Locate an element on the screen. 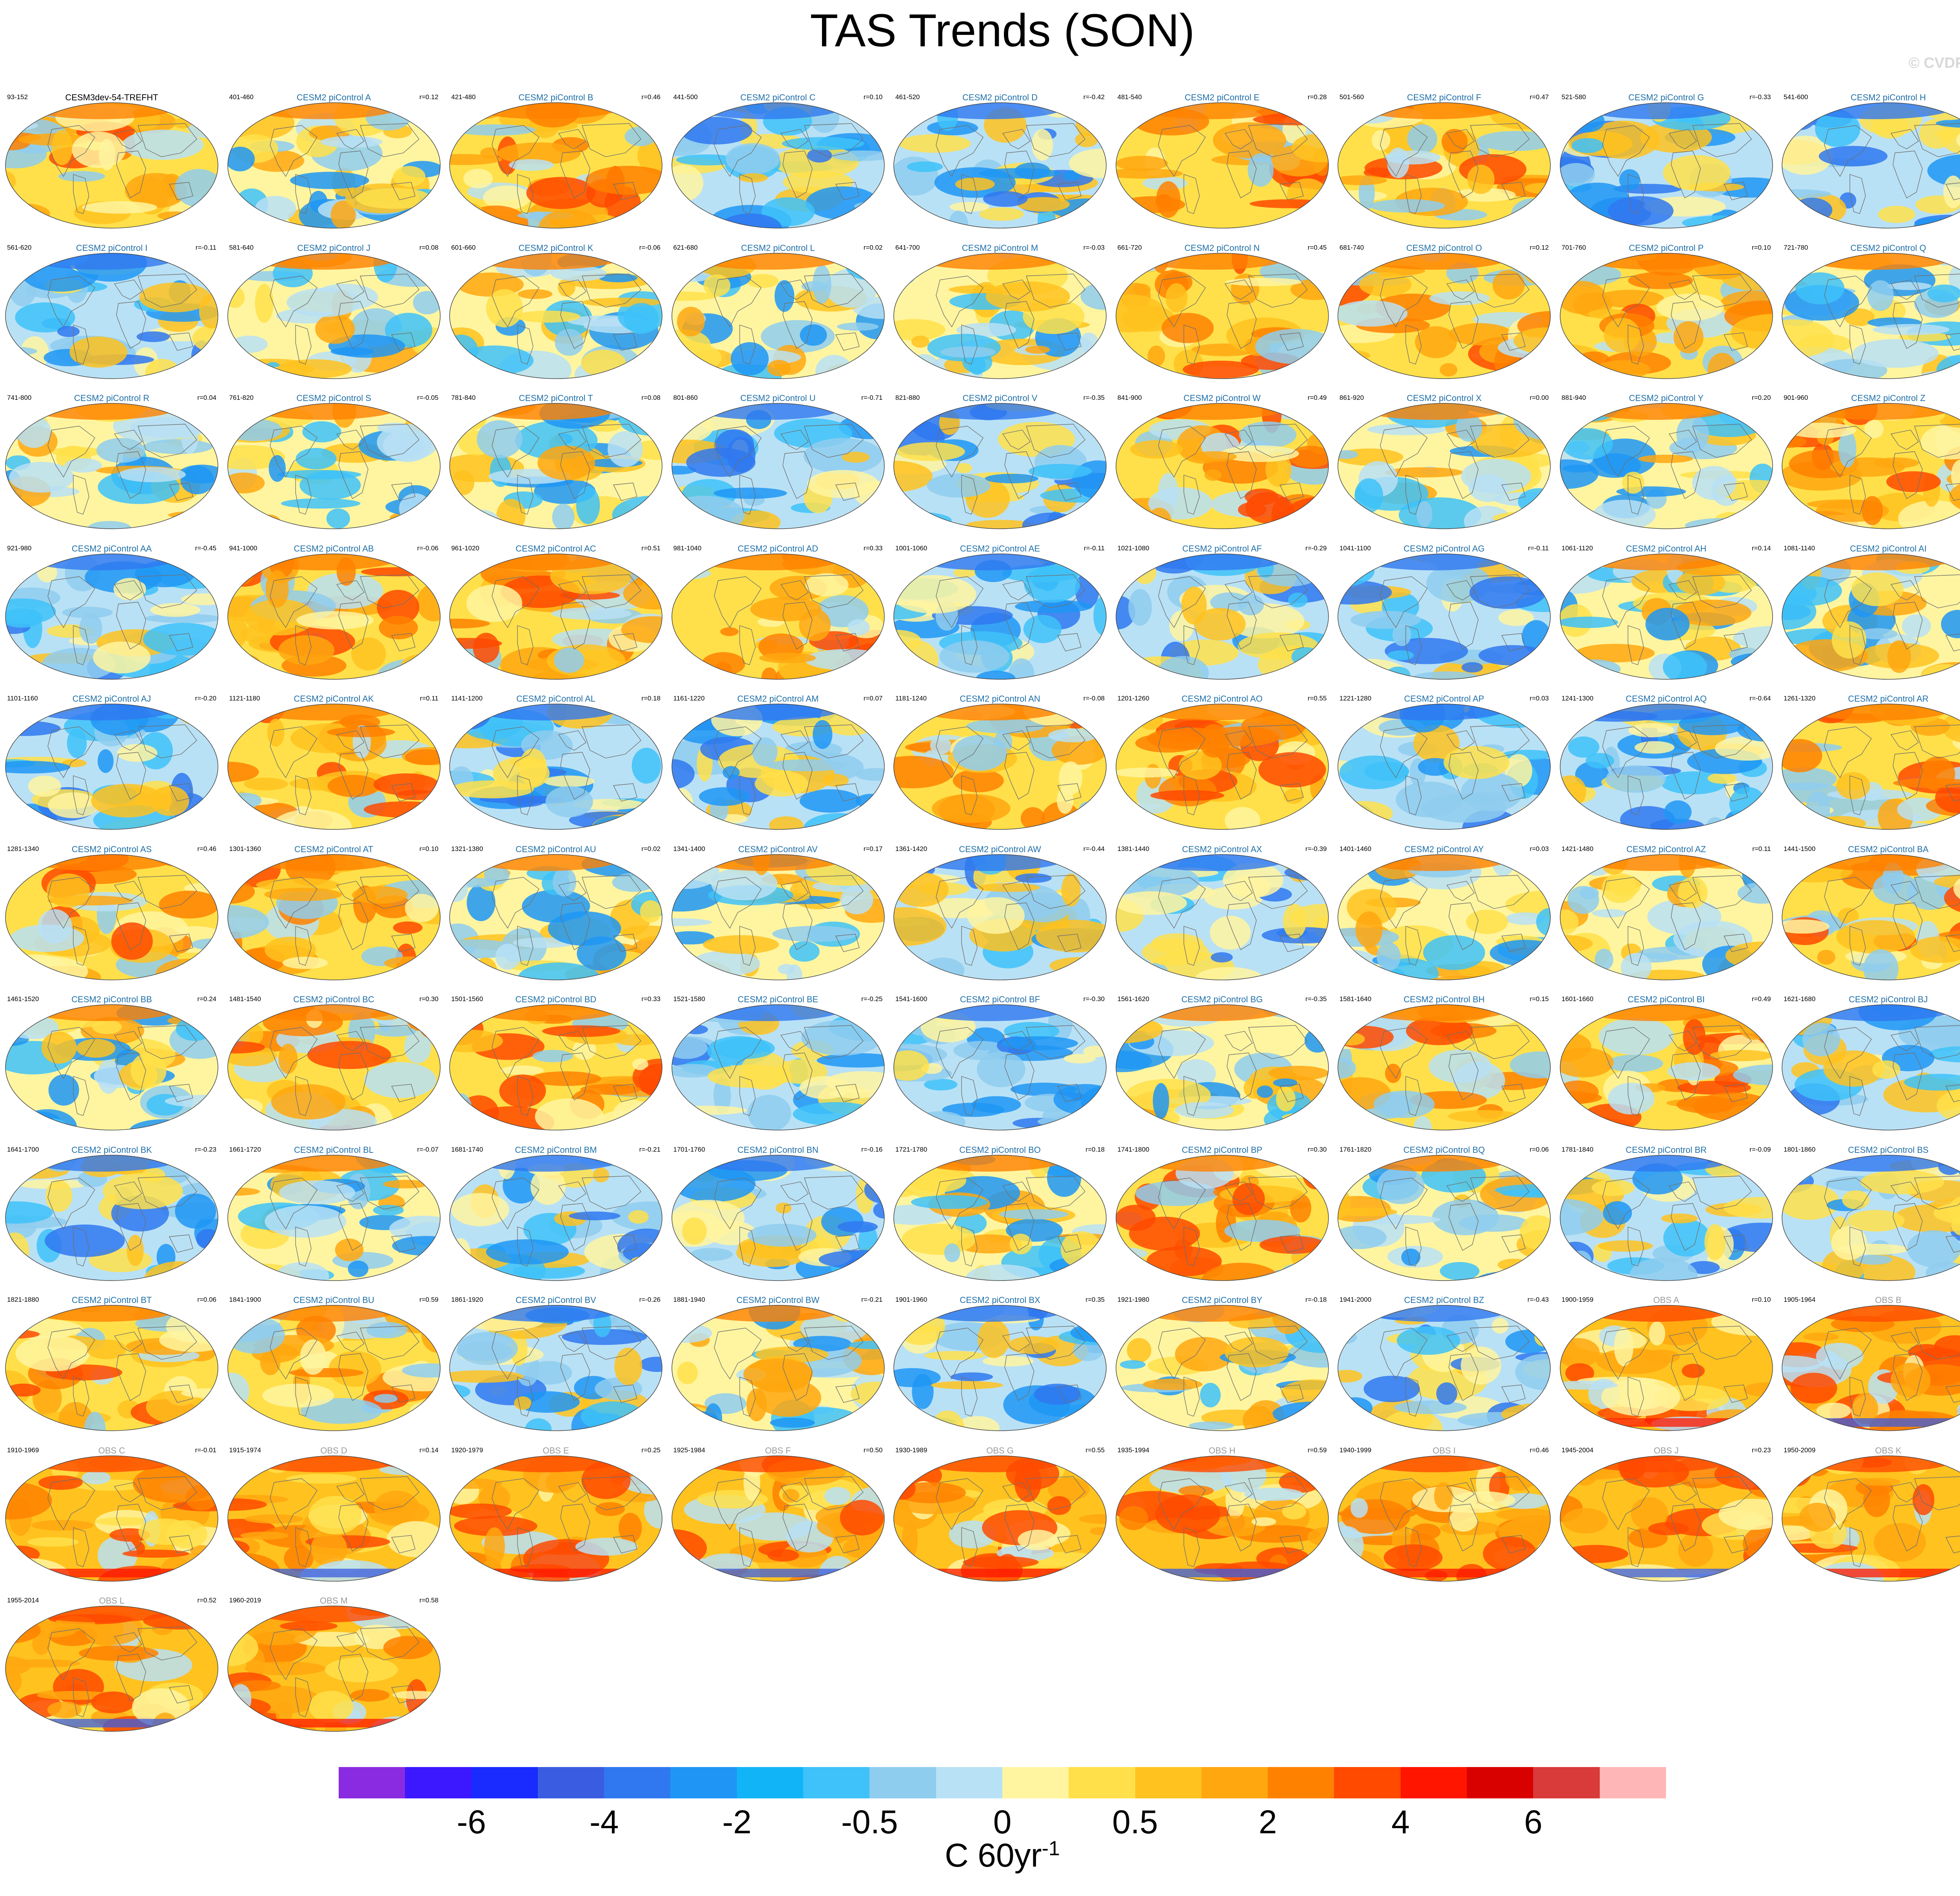 The height and width of the screenshot is (1896, 1960). panel-correlation: r=0.46 is located at coordinates (651, 97).